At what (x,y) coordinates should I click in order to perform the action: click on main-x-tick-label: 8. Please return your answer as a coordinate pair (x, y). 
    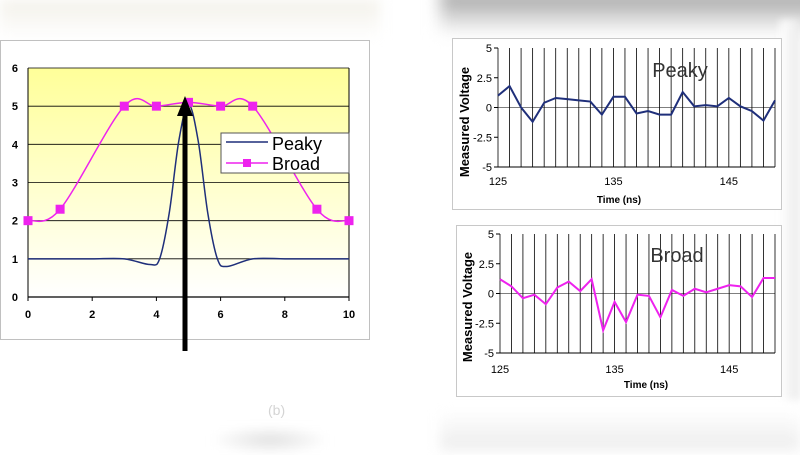
    Looking at the image, I should click on (285, 315).